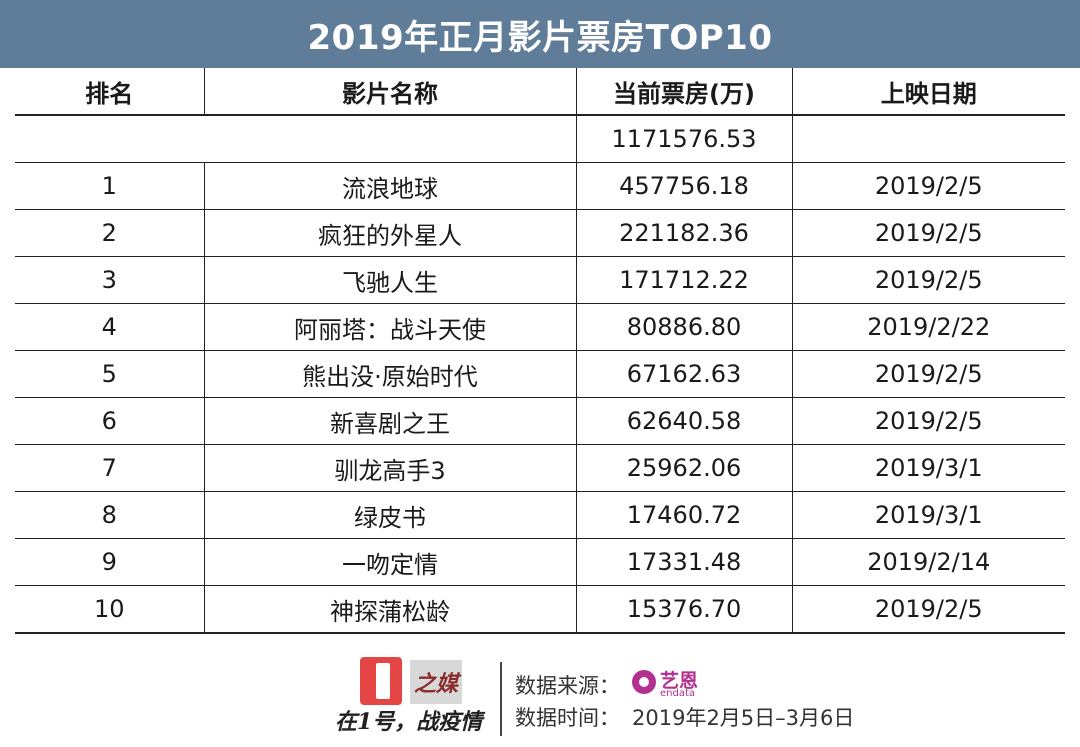 The width and height of the screenshot is (1080, 747). I want to click on rank-cell: 9, so click(109, 562).